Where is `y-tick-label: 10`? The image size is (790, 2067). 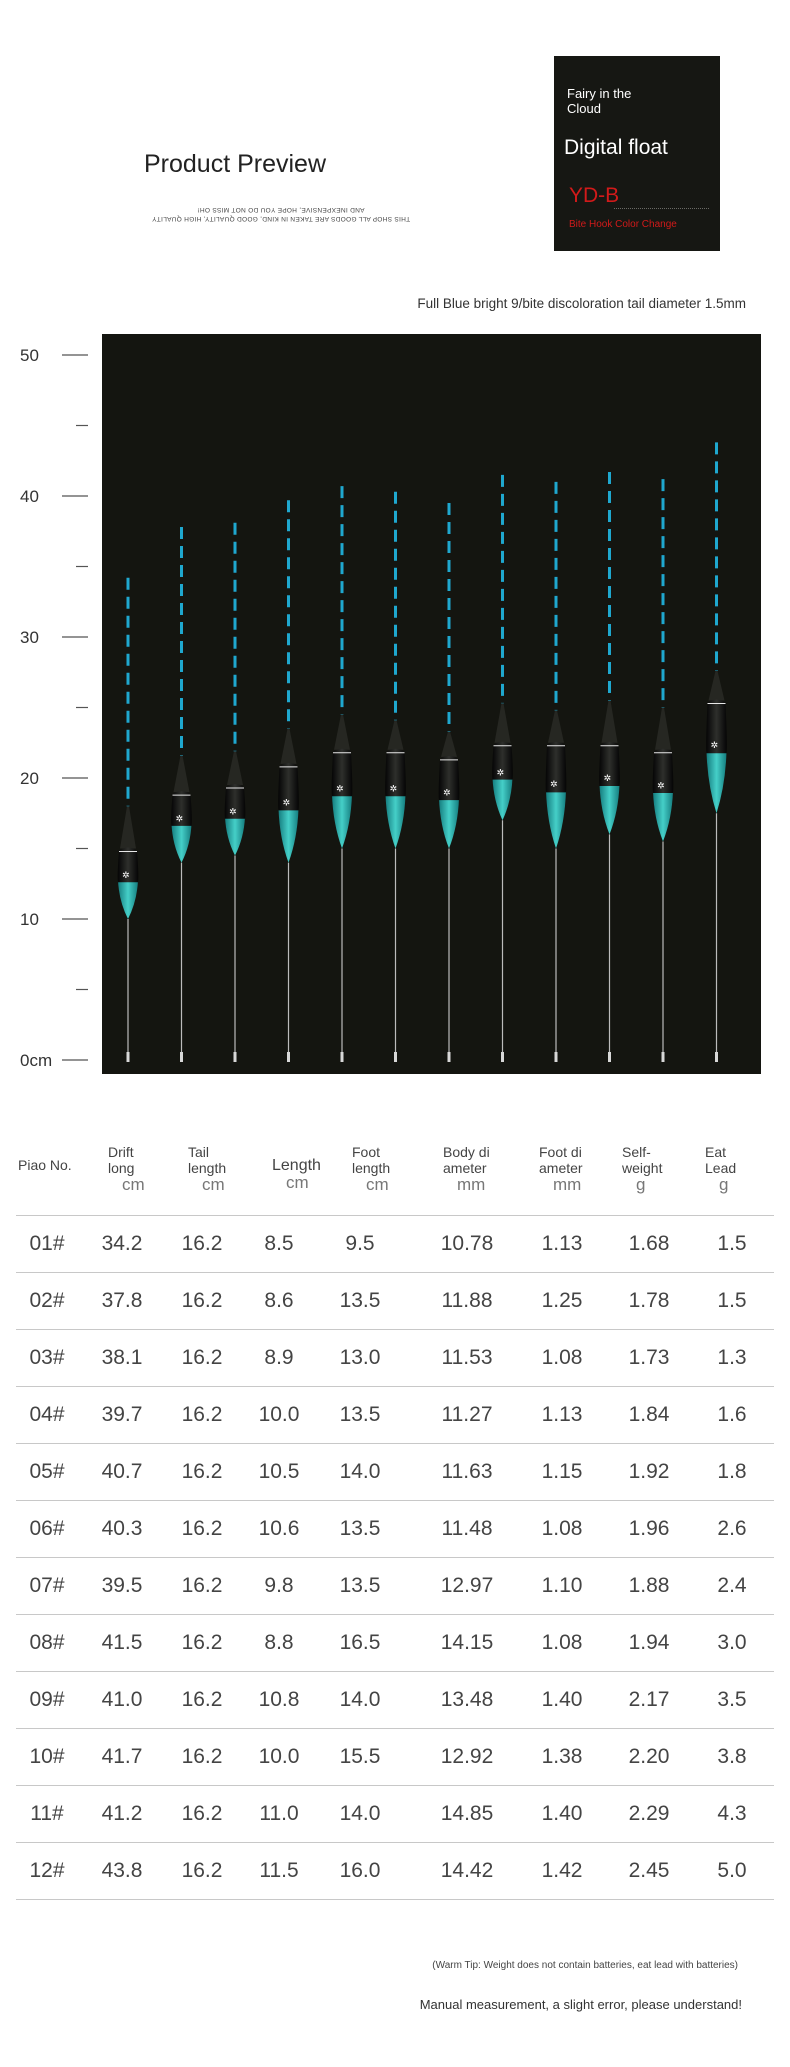 y-tick-label: 10 is located at coordinates (29, 919).